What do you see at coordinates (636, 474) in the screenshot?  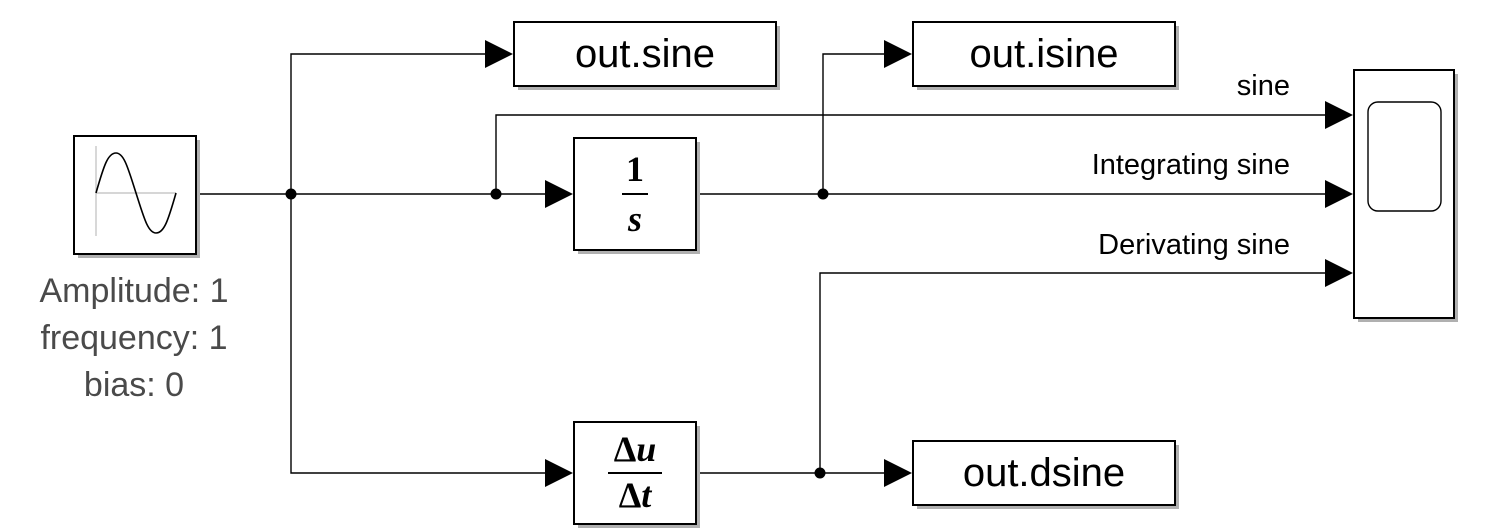 I see `derivative-block: Δu Δt` at bounding box center [636, 474].